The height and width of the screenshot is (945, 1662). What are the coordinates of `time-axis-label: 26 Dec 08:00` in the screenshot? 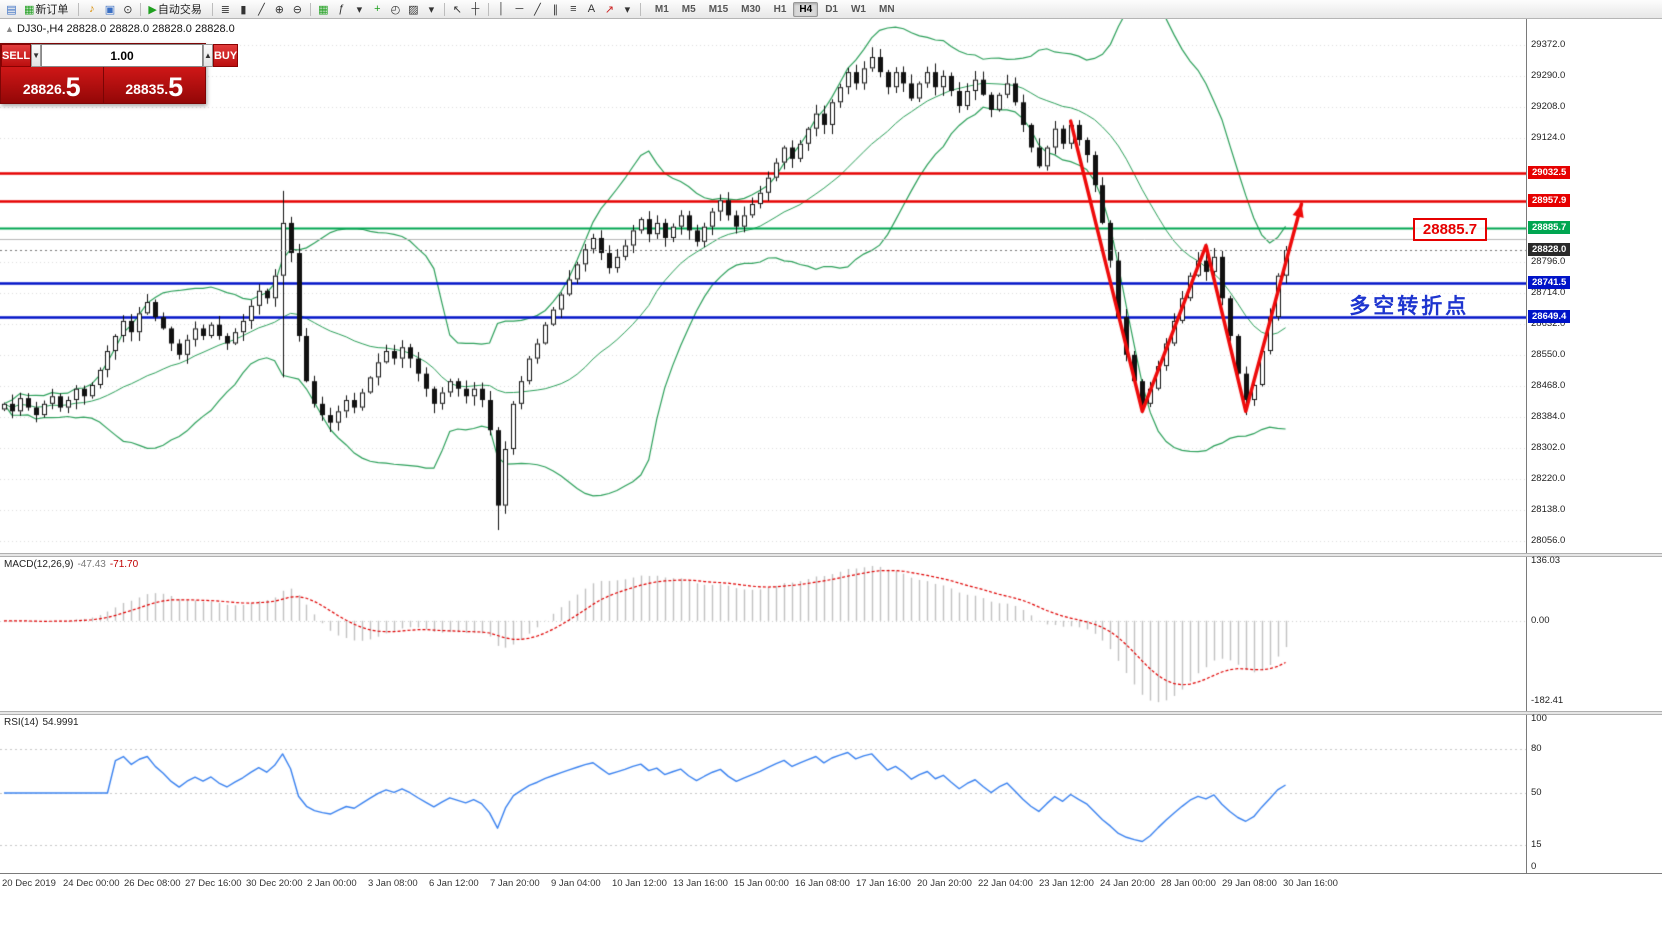 It's located at (152, 883).